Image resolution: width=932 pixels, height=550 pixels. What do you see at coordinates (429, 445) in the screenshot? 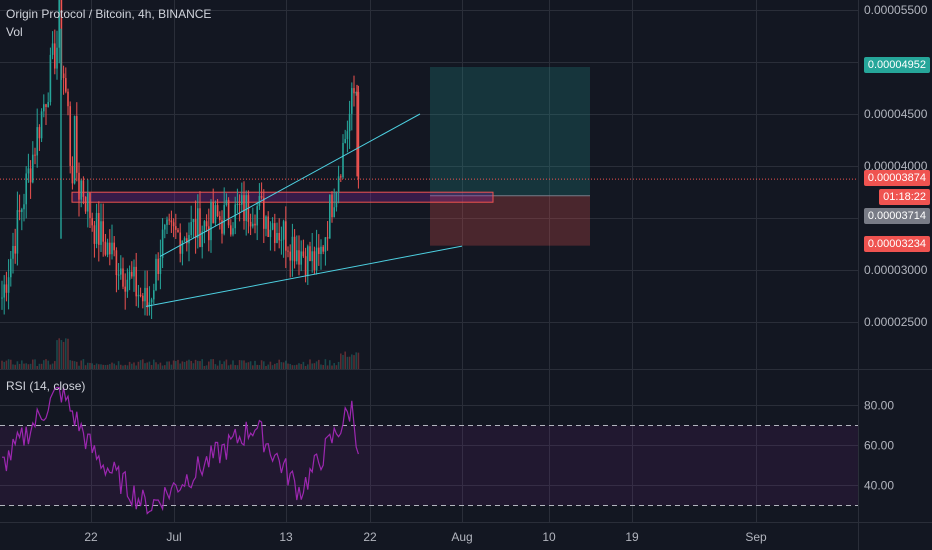
I see `rsi-grid` at bounding box center [429, 445].